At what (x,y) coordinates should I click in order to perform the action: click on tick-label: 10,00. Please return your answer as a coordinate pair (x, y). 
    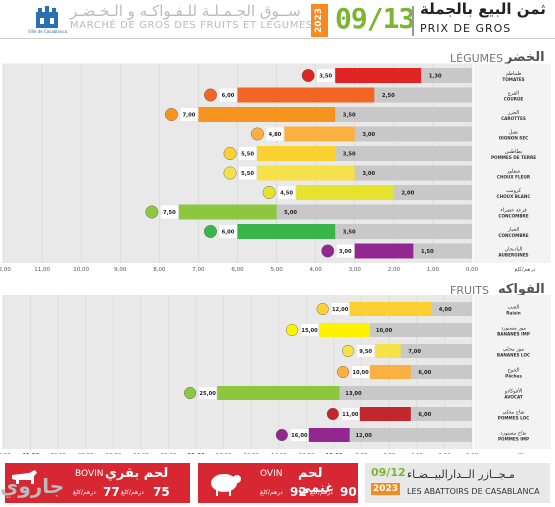
    Looking at the image, I should click on (334, 453).